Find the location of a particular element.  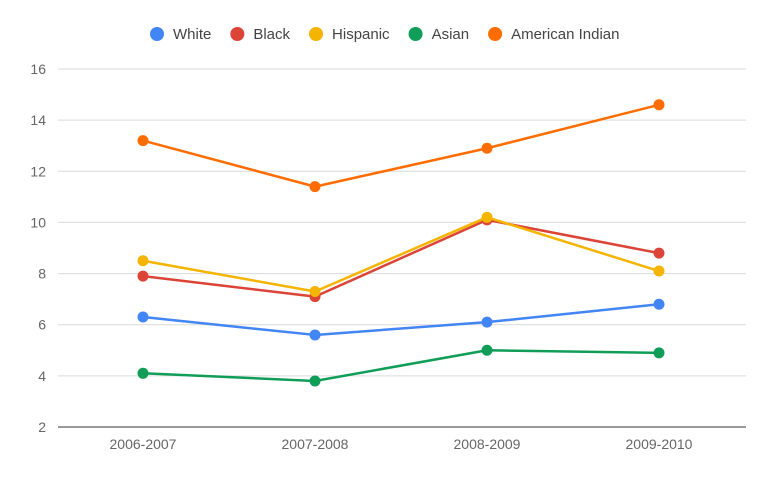

y-tick-label: 16 is located at coordinates (38, 69).